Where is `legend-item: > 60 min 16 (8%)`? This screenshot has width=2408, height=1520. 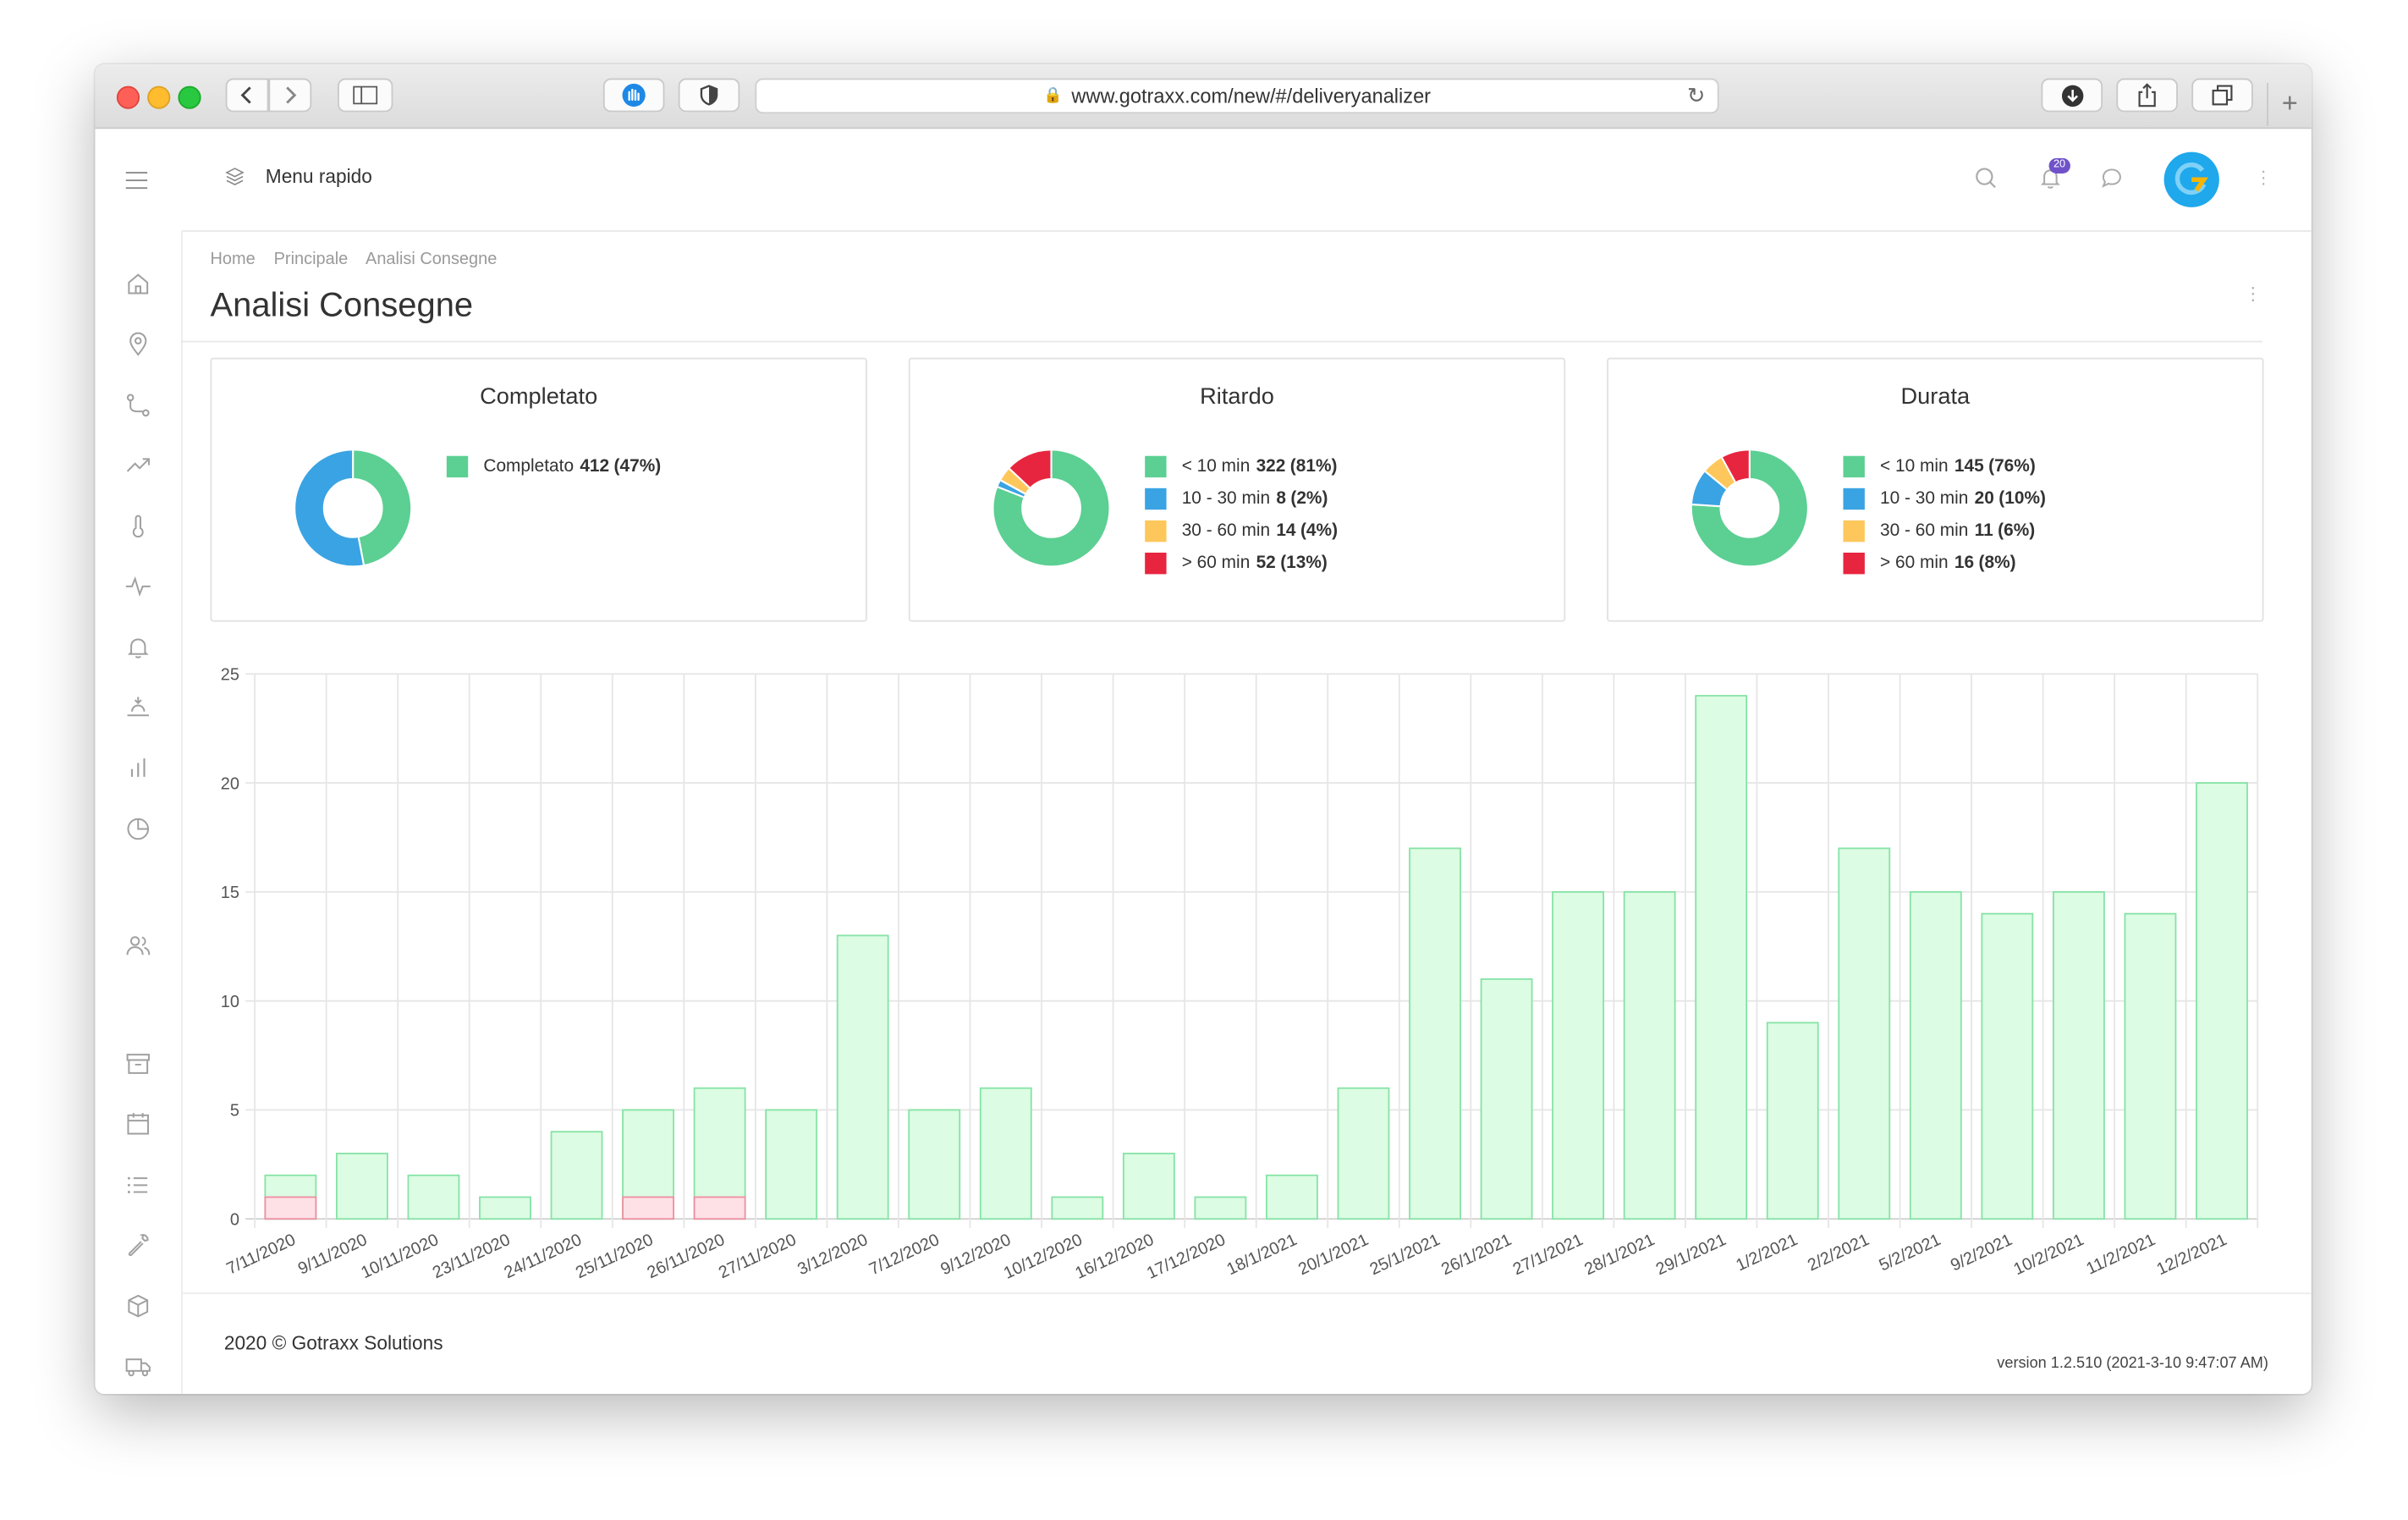
legend-item: > 60 min 16 (8%) is located at coordinates (1944, 563).